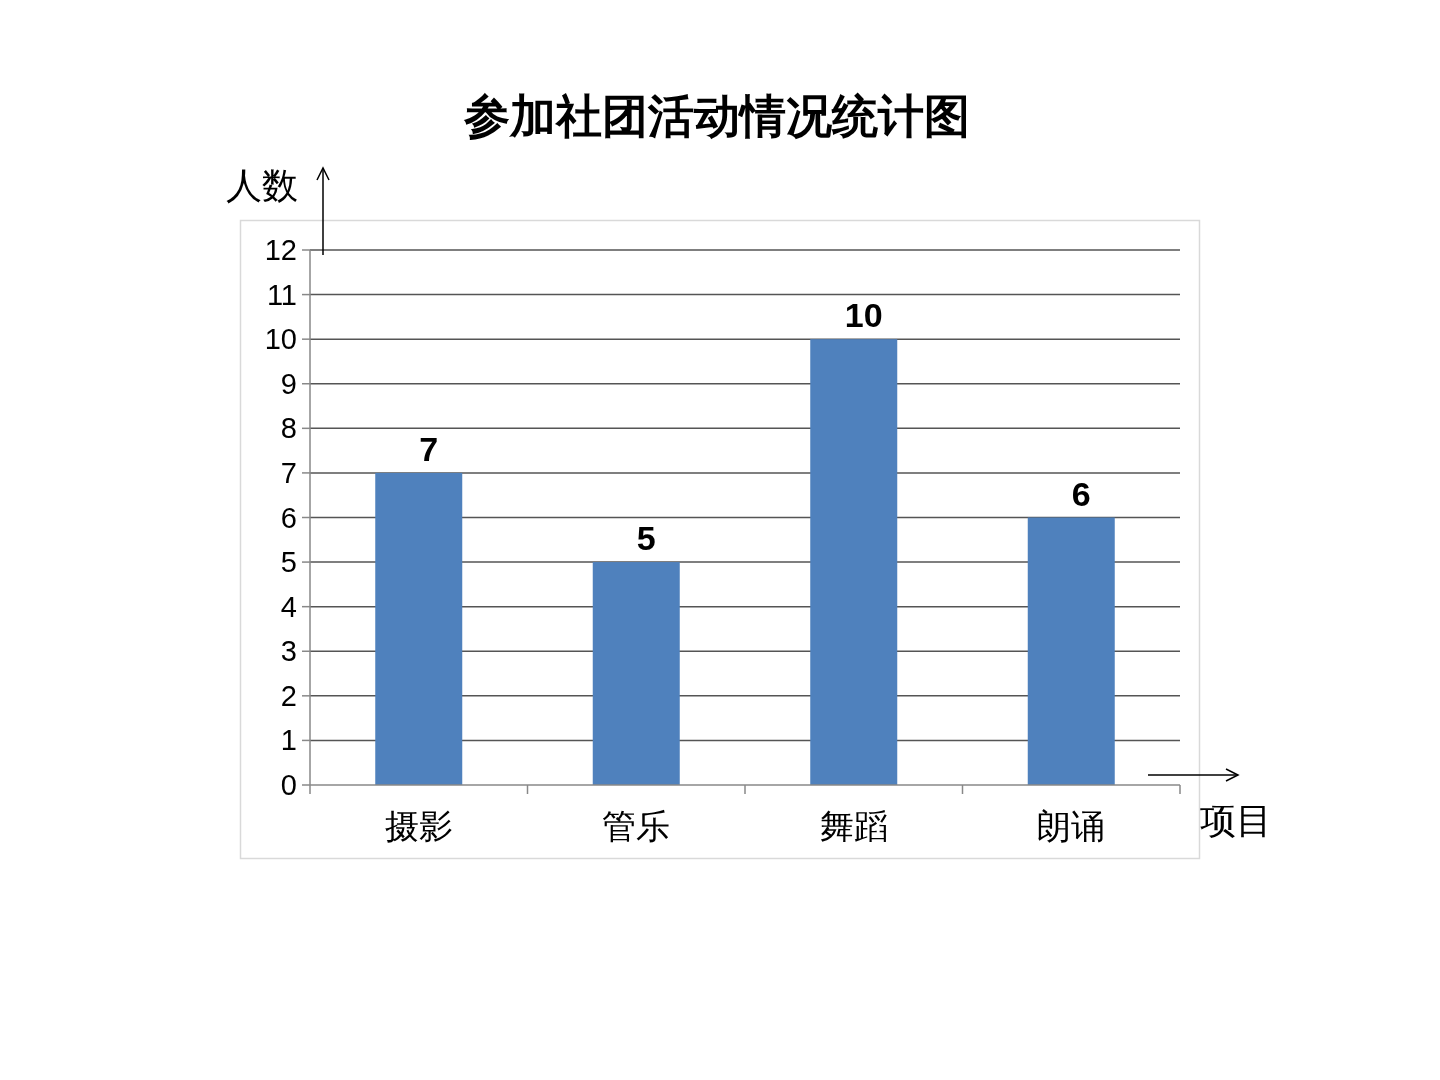 This screenshot has height=1080, width=1440. Describe the element at coordinates (288, 785) in the screenshot. I see `y-tick-label: 0` at that location.